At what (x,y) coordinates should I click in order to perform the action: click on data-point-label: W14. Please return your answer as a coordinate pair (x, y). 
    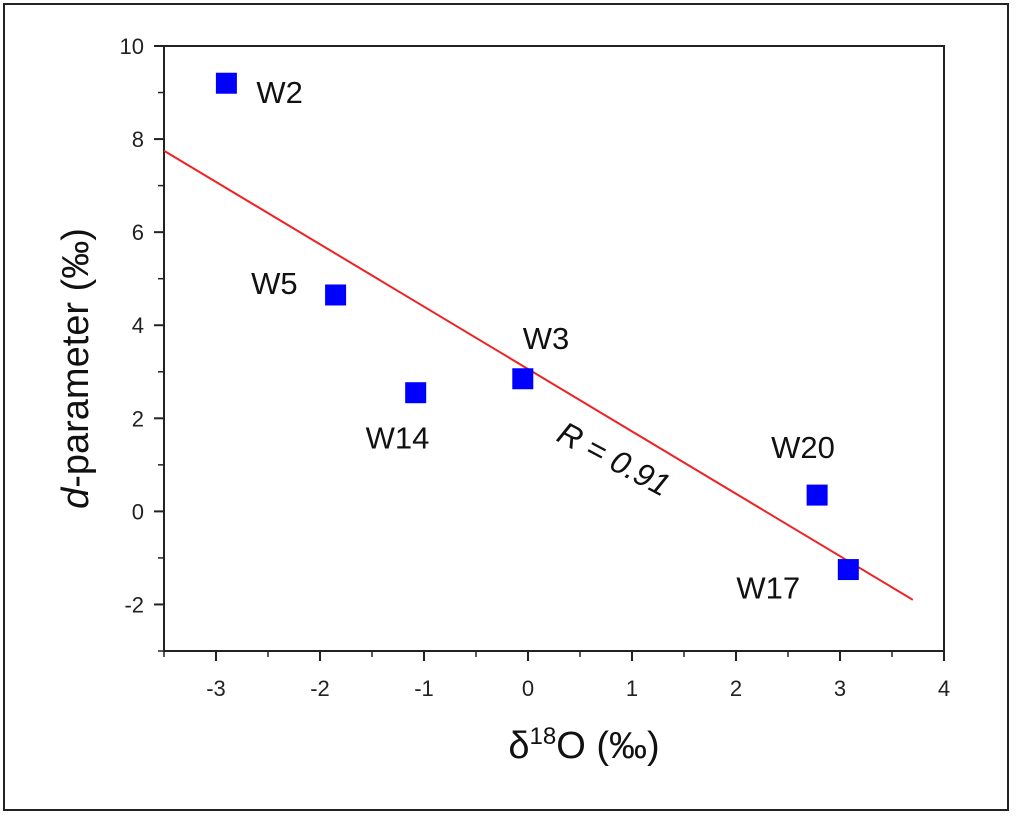
    Looking at the image, I should click on (398, 438).